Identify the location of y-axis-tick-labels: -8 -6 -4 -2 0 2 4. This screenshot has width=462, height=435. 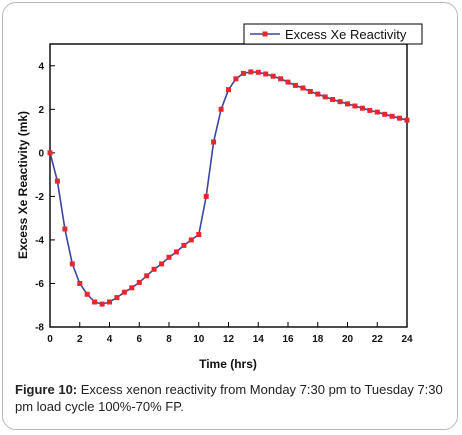
(39, 197).